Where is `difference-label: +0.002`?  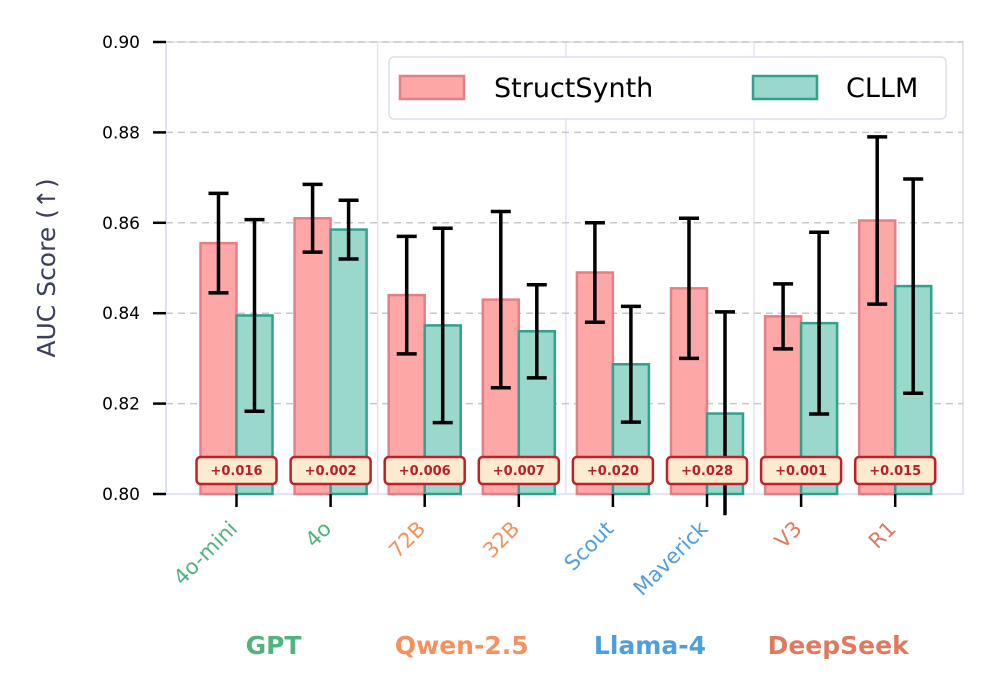
difference-label: +0.002 is located at coordinates (331, 471).